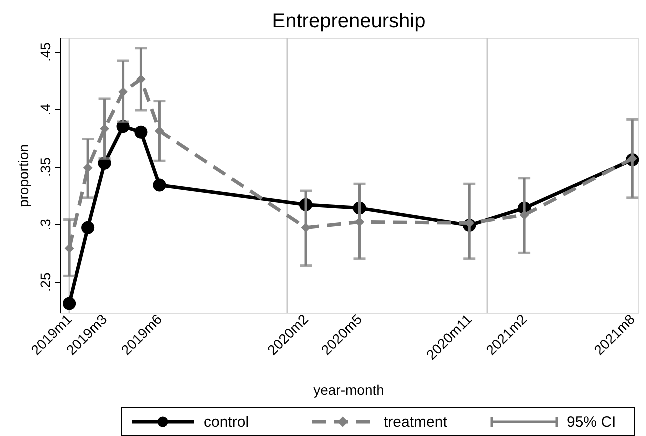 The image size is (646, 436). I want to click on x-axis-title: year-month, so click(349, 390).